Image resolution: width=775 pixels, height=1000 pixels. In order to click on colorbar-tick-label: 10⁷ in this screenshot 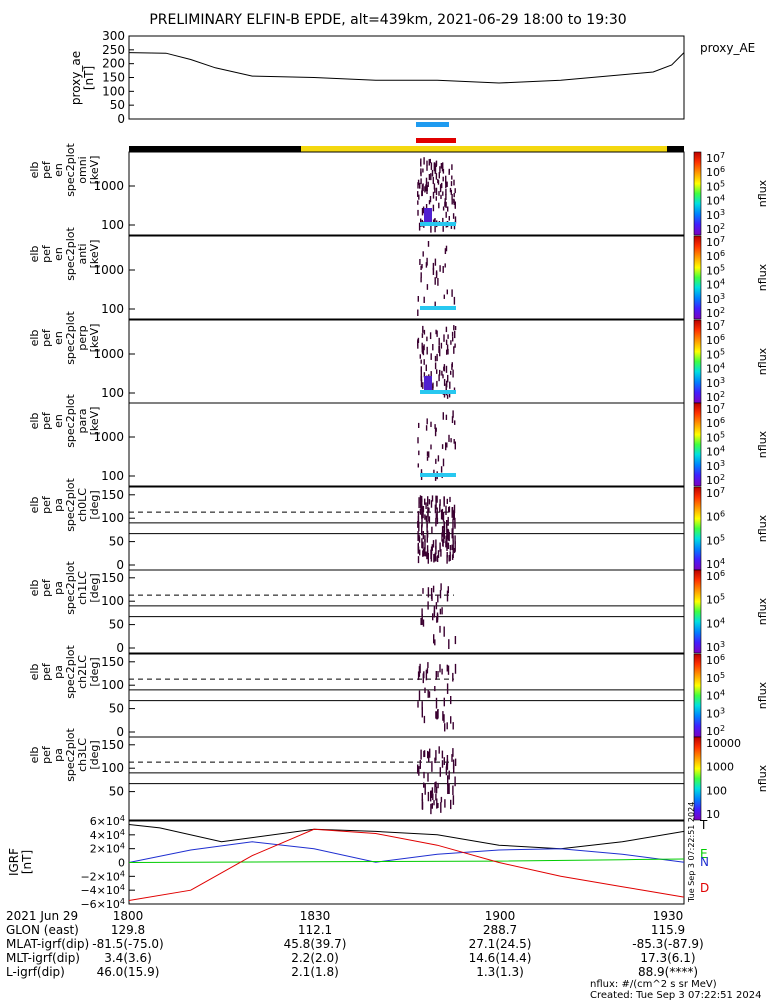, I will do `click(715, 493)`.